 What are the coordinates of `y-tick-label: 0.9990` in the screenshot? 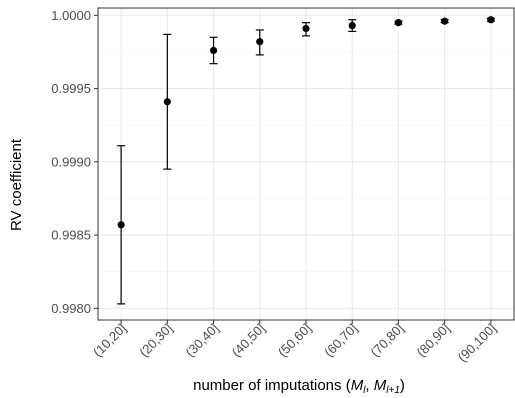 It's located at (71, 161).